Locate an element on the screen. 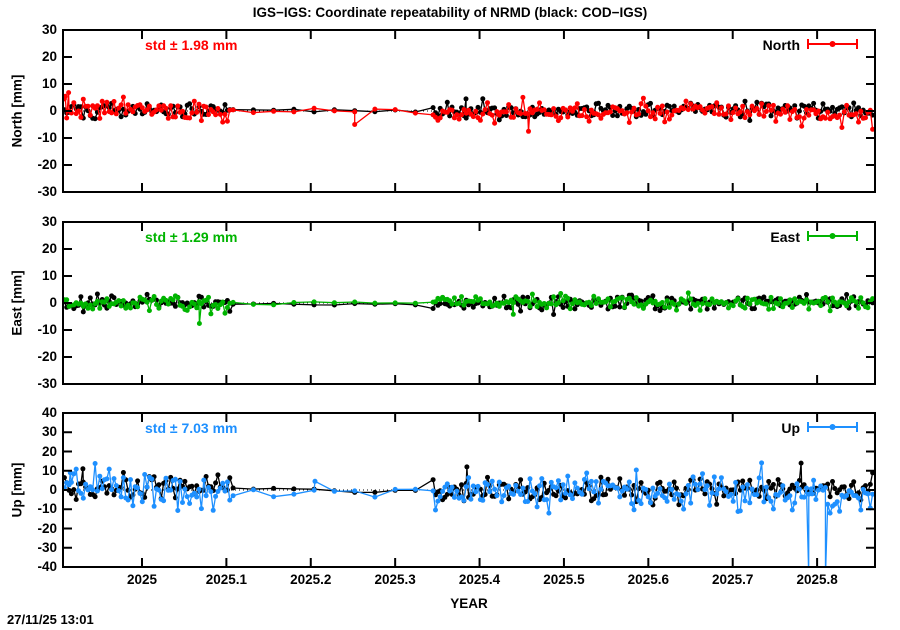 This screenshot has width=900, height=630. y-axis-title-east: East [mm] is located at coordinates (17, 303).